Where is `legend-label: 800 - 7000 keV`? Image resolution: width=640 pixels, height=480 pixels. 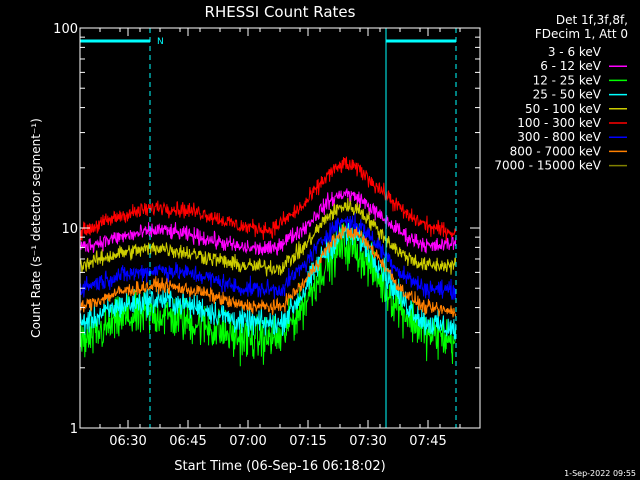 legend-label: 800 - 7000 keV is located at coordinates (556, 151).